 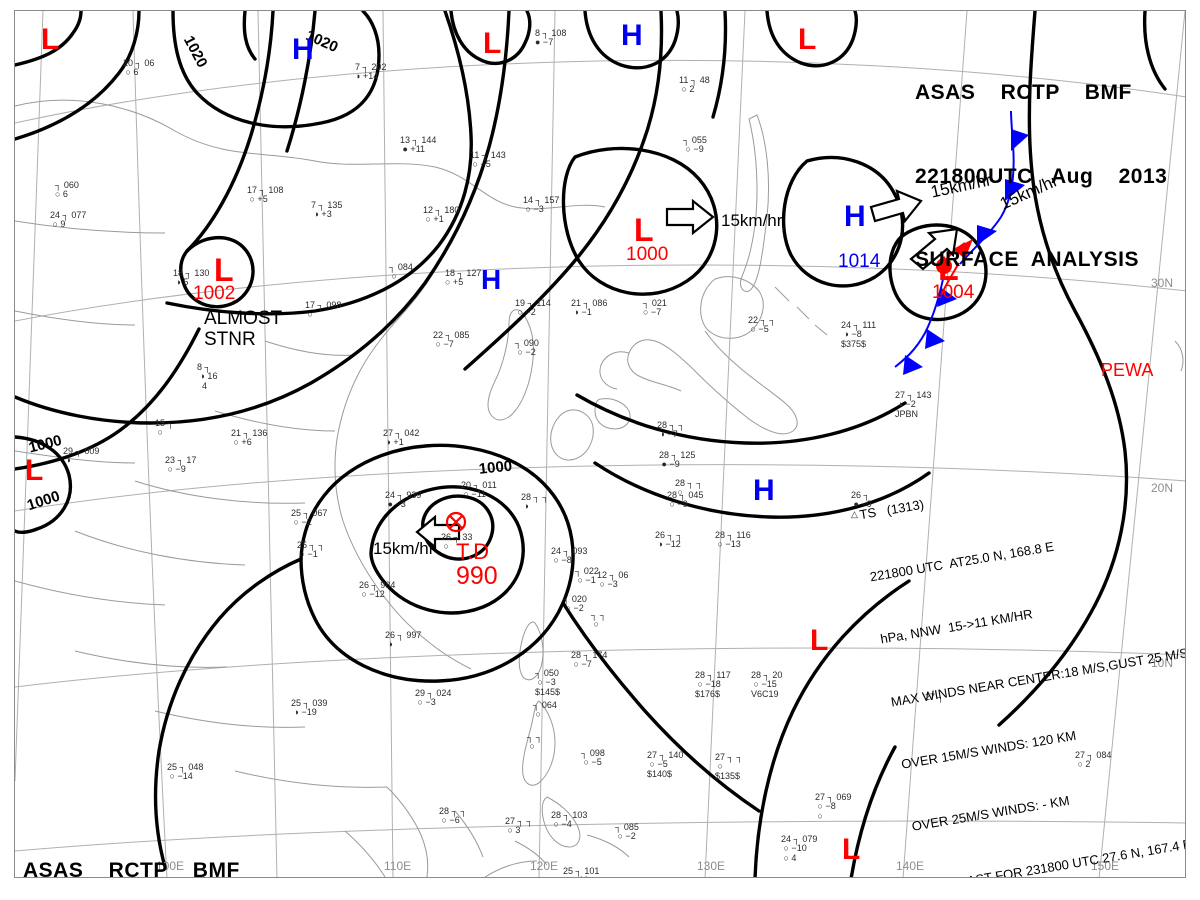 What do you see at coordinates (418, 145) in the screenshot?
I see `station-plot: 13 ┐ 144 ● +11` at bounding box center [418, 145].